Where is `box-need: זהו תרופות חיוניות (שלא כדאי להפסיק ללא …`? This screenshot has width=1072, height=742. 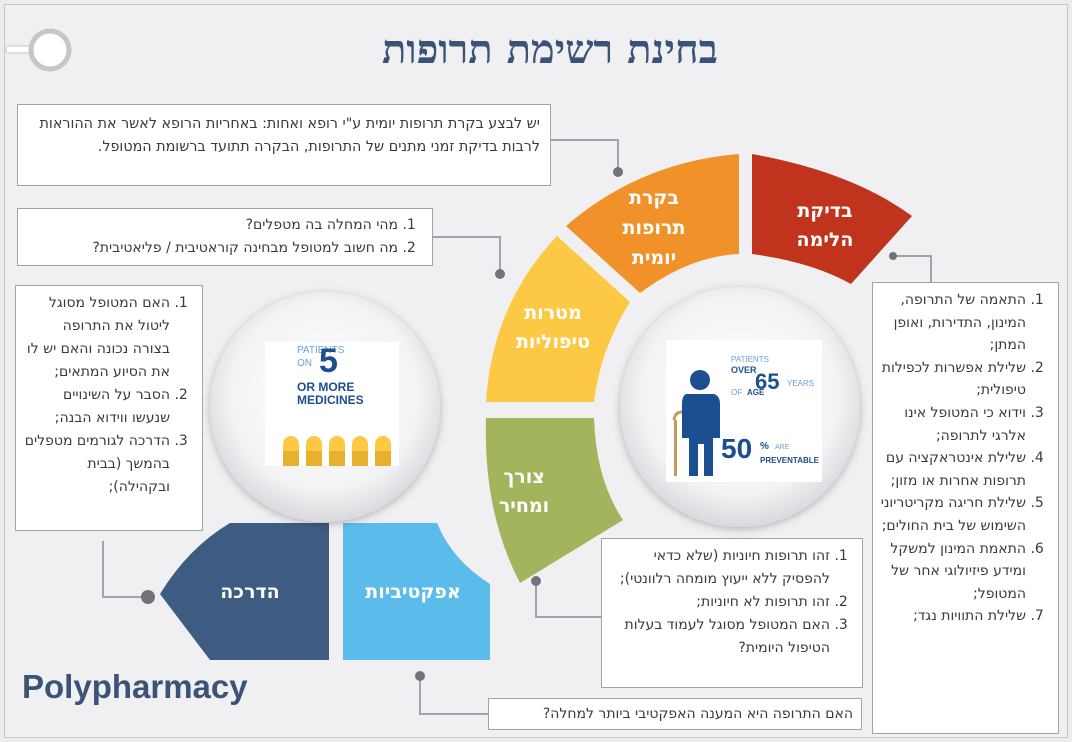 box-need: זהו תרופות חיוניות (שלא כדאי להפסיק ללא … is located at coordinates (732, 613).